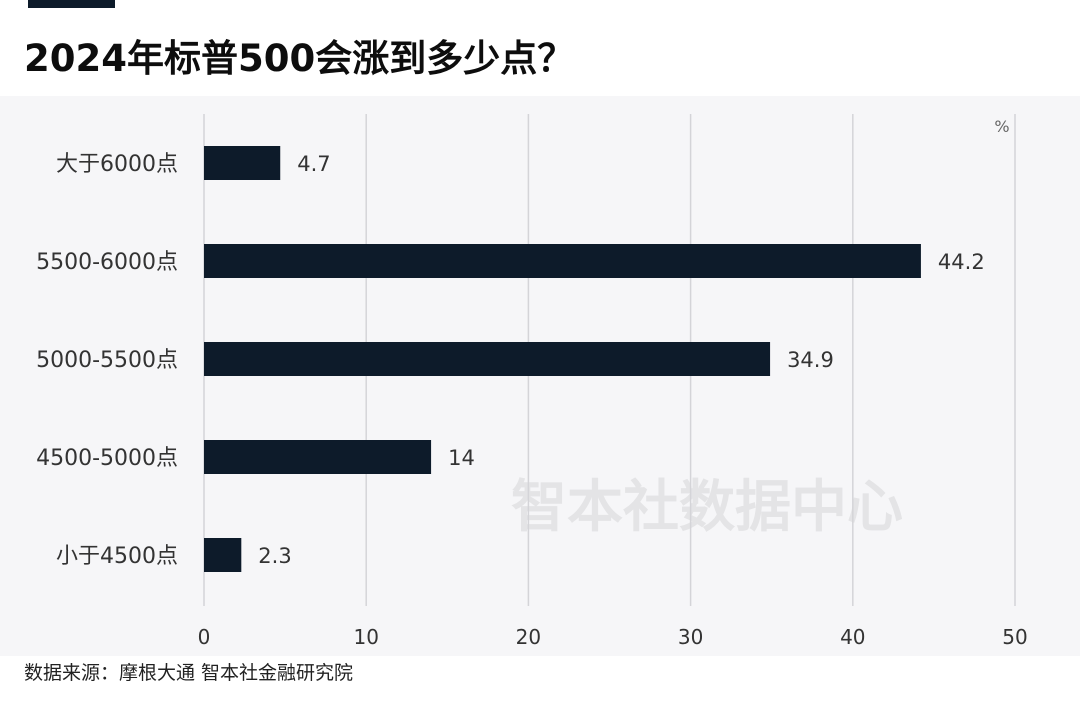  What do you see at coordinates (313, 164) in the screenshot?
I see `value-label: 4.7` at bounding box center [313, 164].